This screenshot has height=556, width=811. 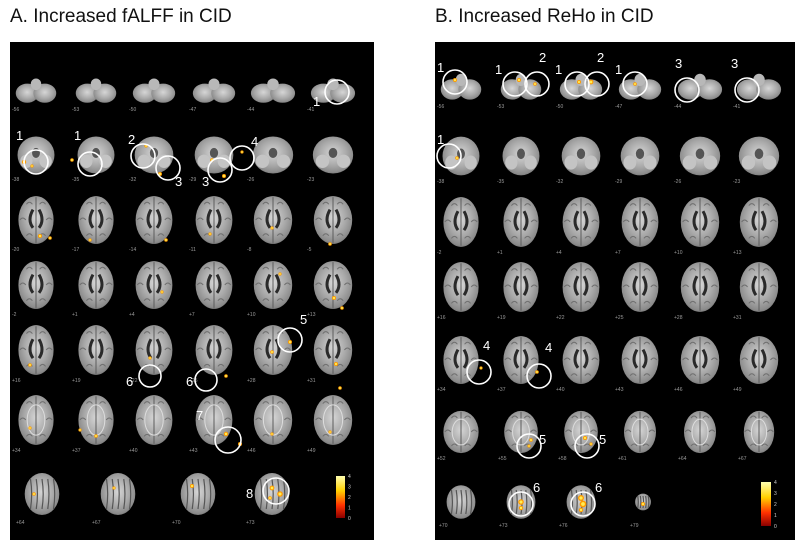 I want to click on brain-slice: +55, so click(x=518, y=436).